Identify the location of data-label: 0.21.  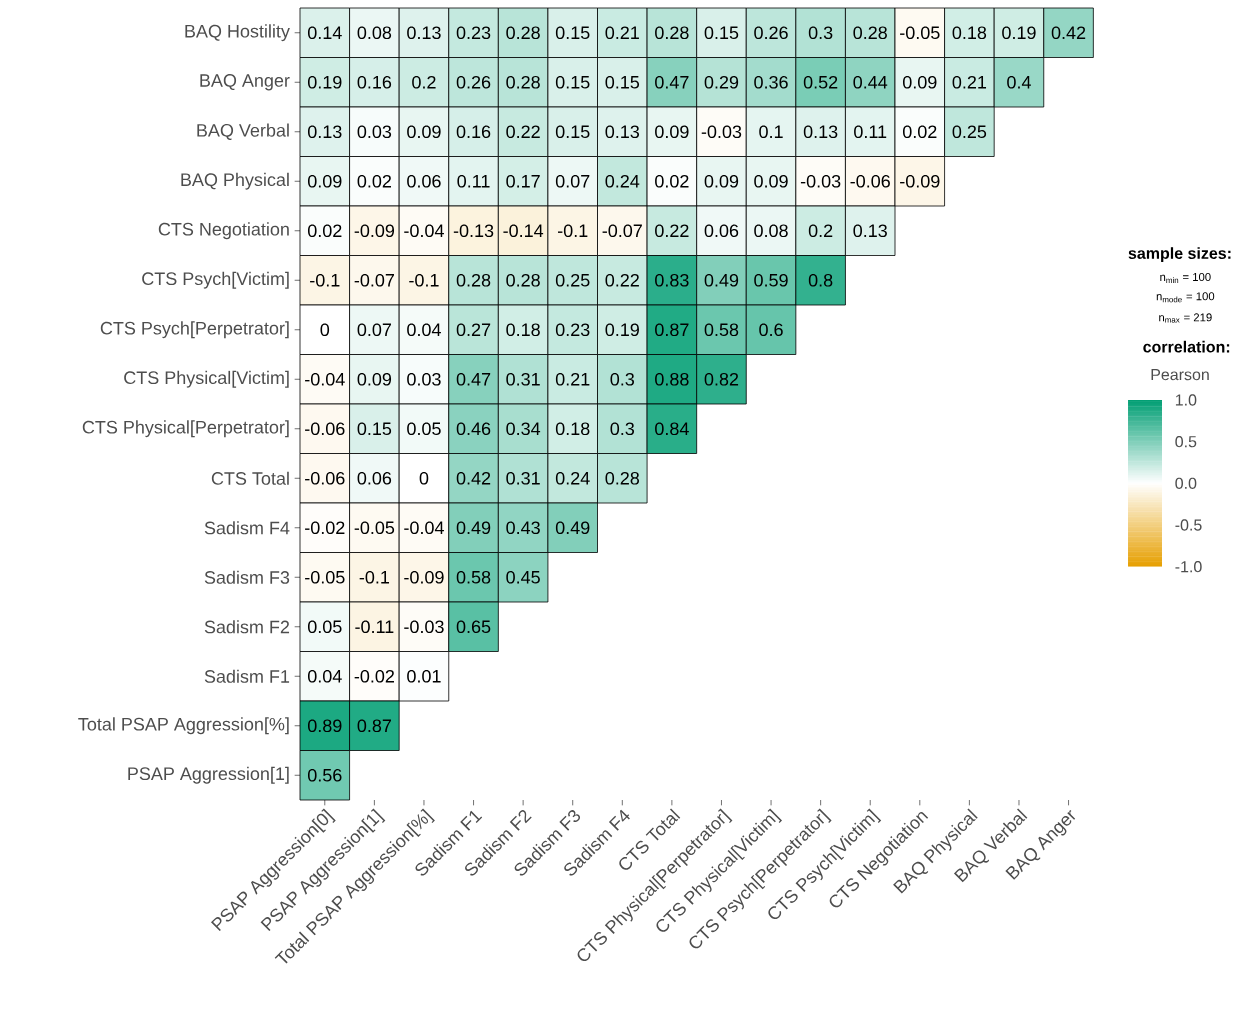
(622, 33).